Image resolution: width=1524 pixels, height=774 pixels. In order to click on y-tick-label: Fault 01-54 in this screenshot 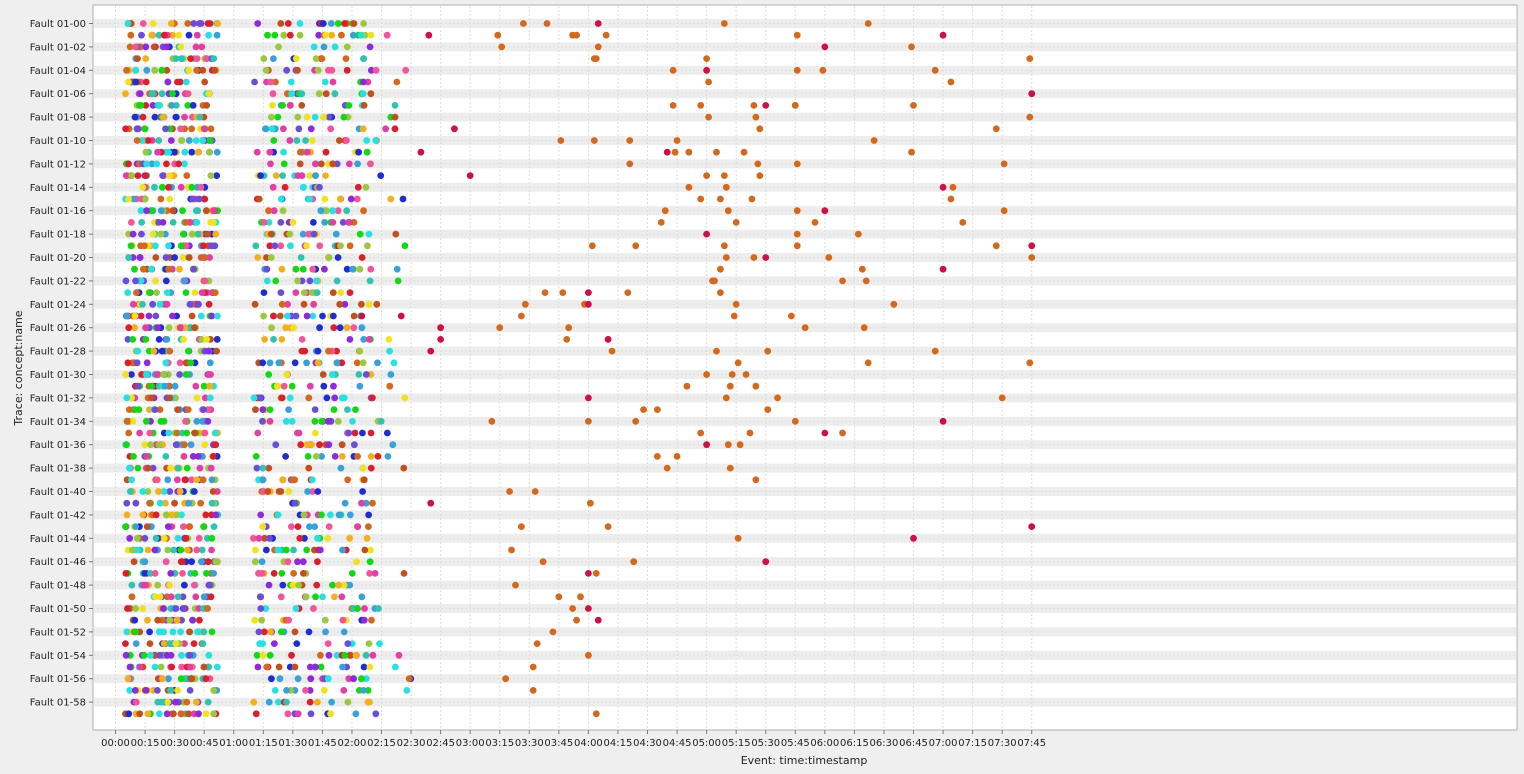, I will do `click(58, 656)`.